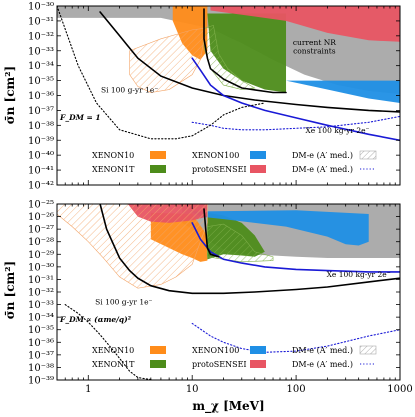  I want to click on chart-annotation: current NR, so click(314, 42).